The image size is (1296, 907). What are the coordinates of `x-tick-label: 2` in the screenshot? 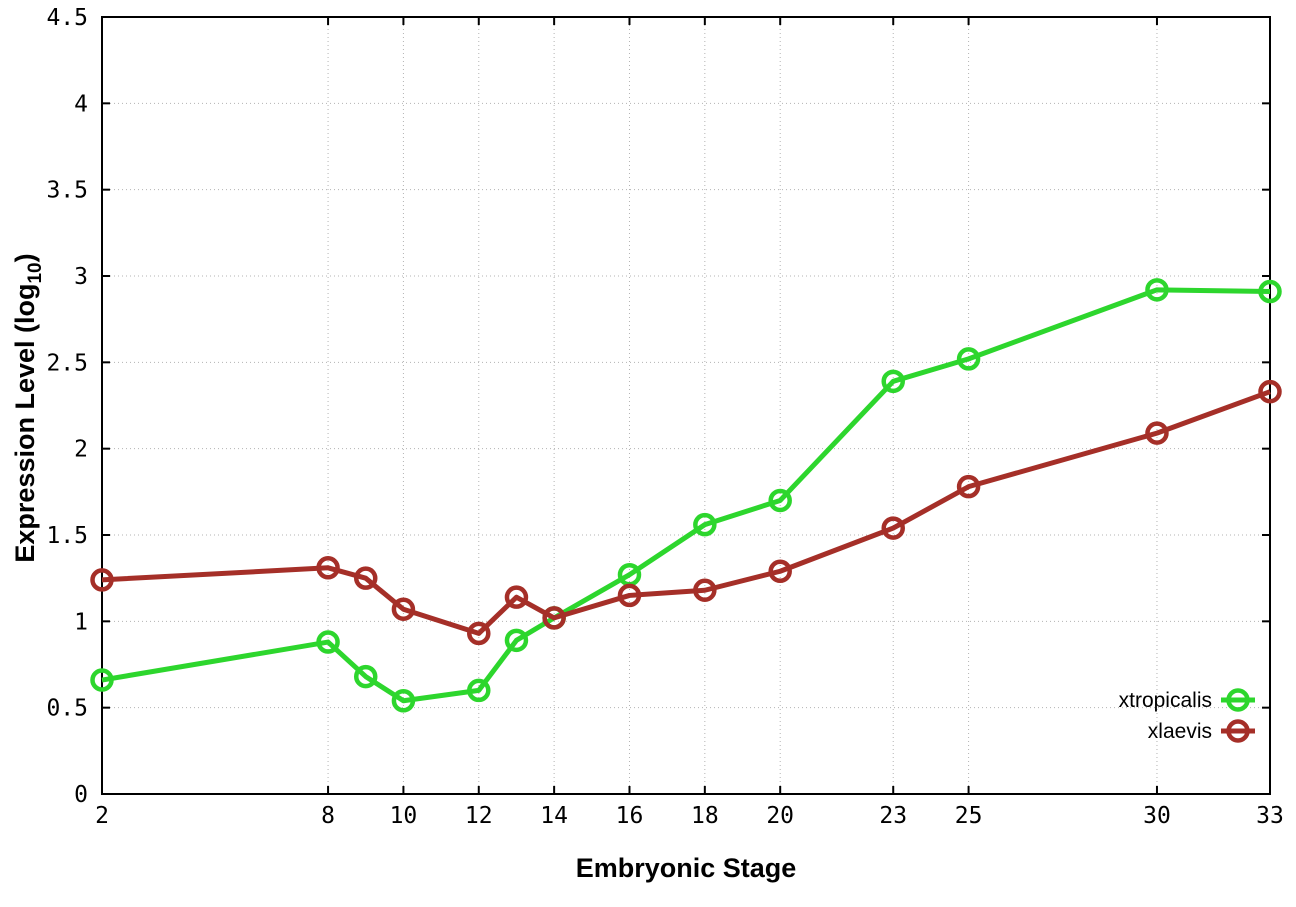 It's located at (102, 816).